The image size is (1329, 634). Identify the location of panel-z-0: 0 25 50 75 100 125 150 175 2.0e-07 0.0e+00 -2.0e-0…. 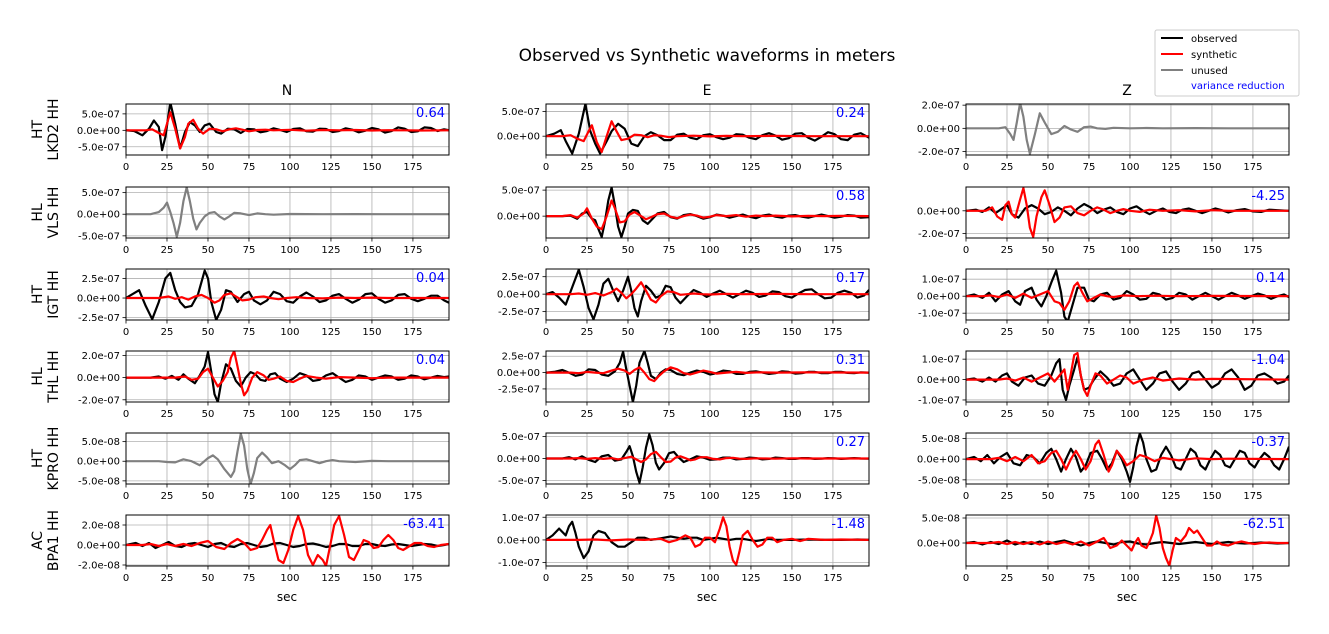
(1103, 137).